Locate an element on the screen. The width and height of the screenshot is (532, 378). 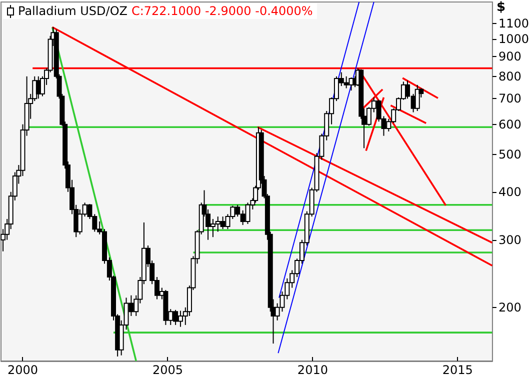
y-tick-label: 400 is located at coordinates (510, 191).